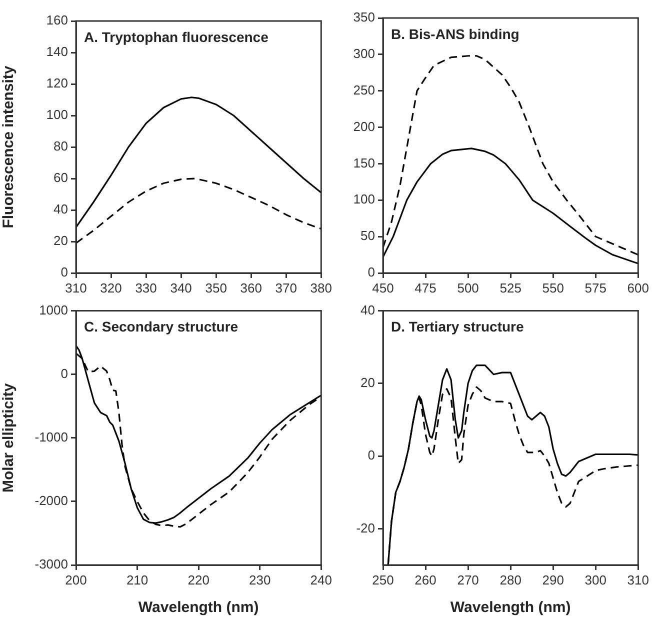  I want to click on text: C. Secondary structure, so click(161, 326).